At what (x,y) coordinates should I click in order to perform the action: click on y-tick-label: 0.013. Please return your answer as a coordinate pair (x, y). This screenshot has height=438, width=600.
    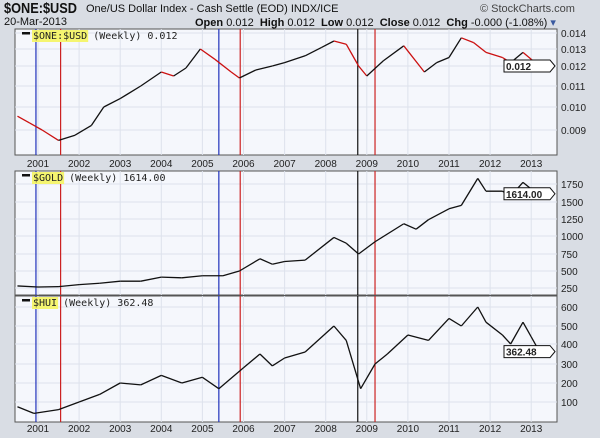
    Looking at the image, I should click on (573, 50).